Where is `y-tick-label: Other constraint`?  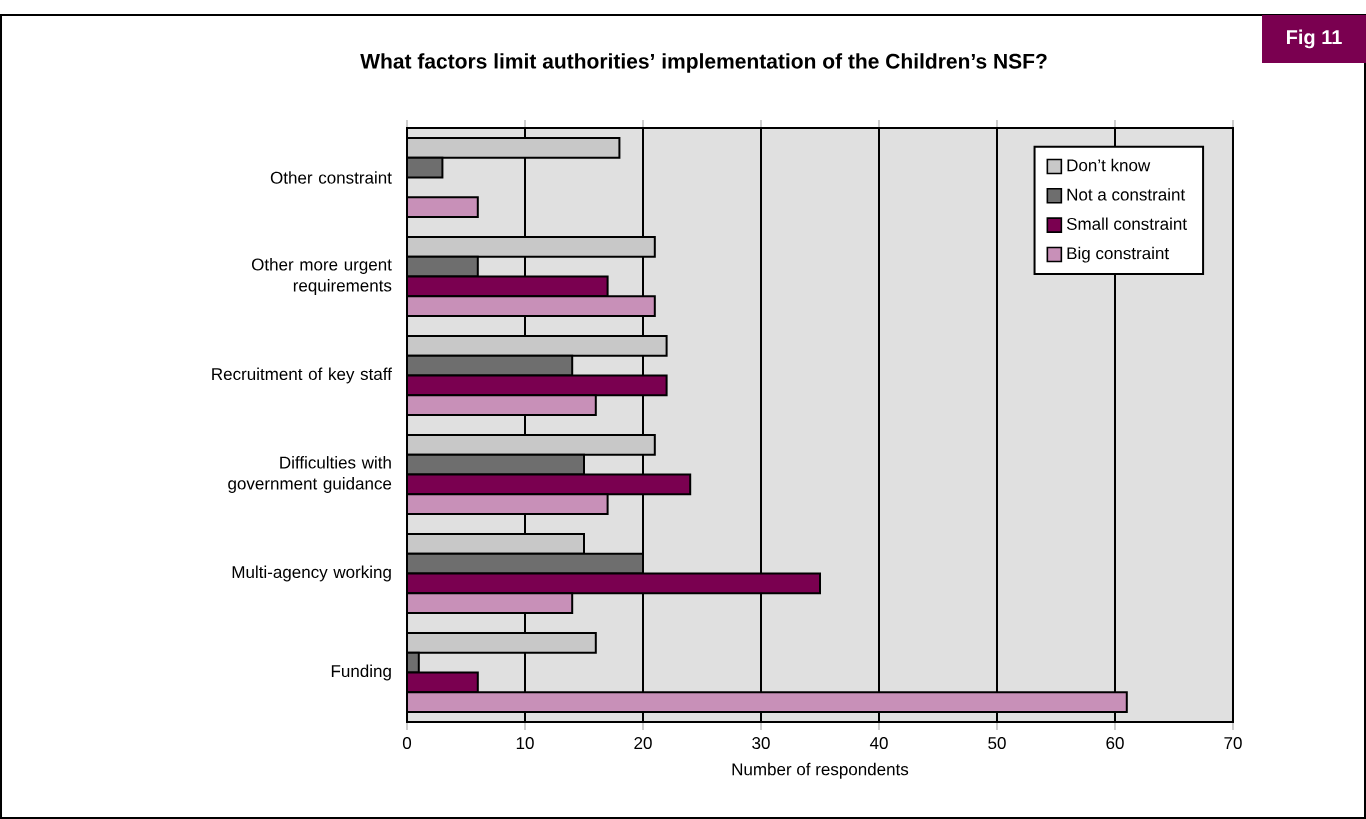 y-tick-label: Other constraint is located at coordinates (331, 177).